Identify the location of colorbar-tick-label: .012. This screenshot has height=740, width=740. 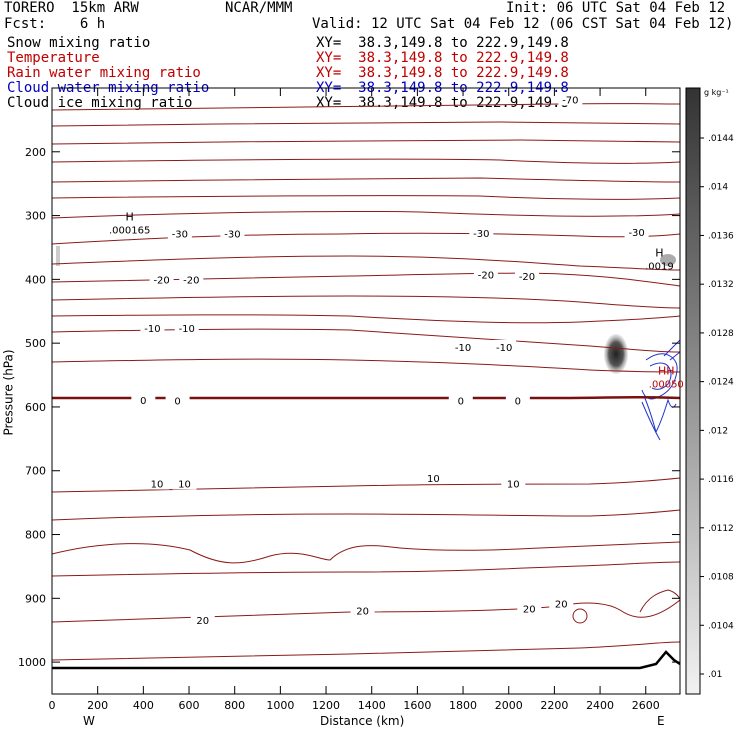
(718, 431).